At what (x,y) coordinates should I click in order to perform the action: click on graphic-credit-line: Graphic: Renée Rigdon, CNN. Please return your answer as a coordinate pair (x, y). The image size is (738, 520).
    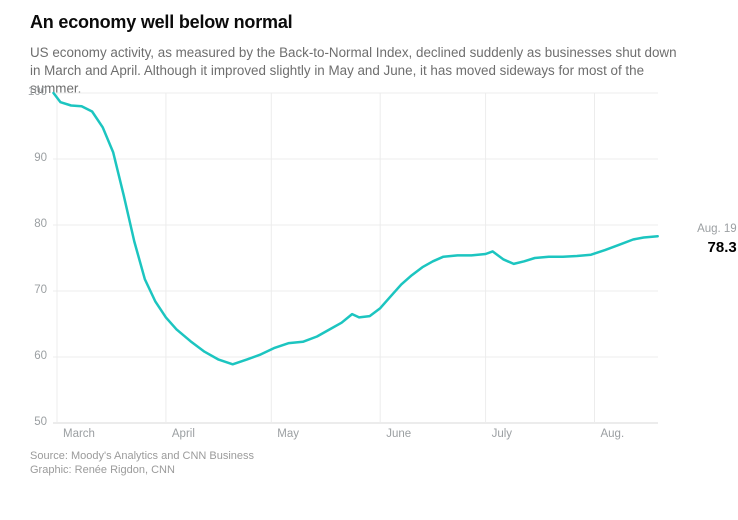
    Looking at the image, I should click on (102, 470).